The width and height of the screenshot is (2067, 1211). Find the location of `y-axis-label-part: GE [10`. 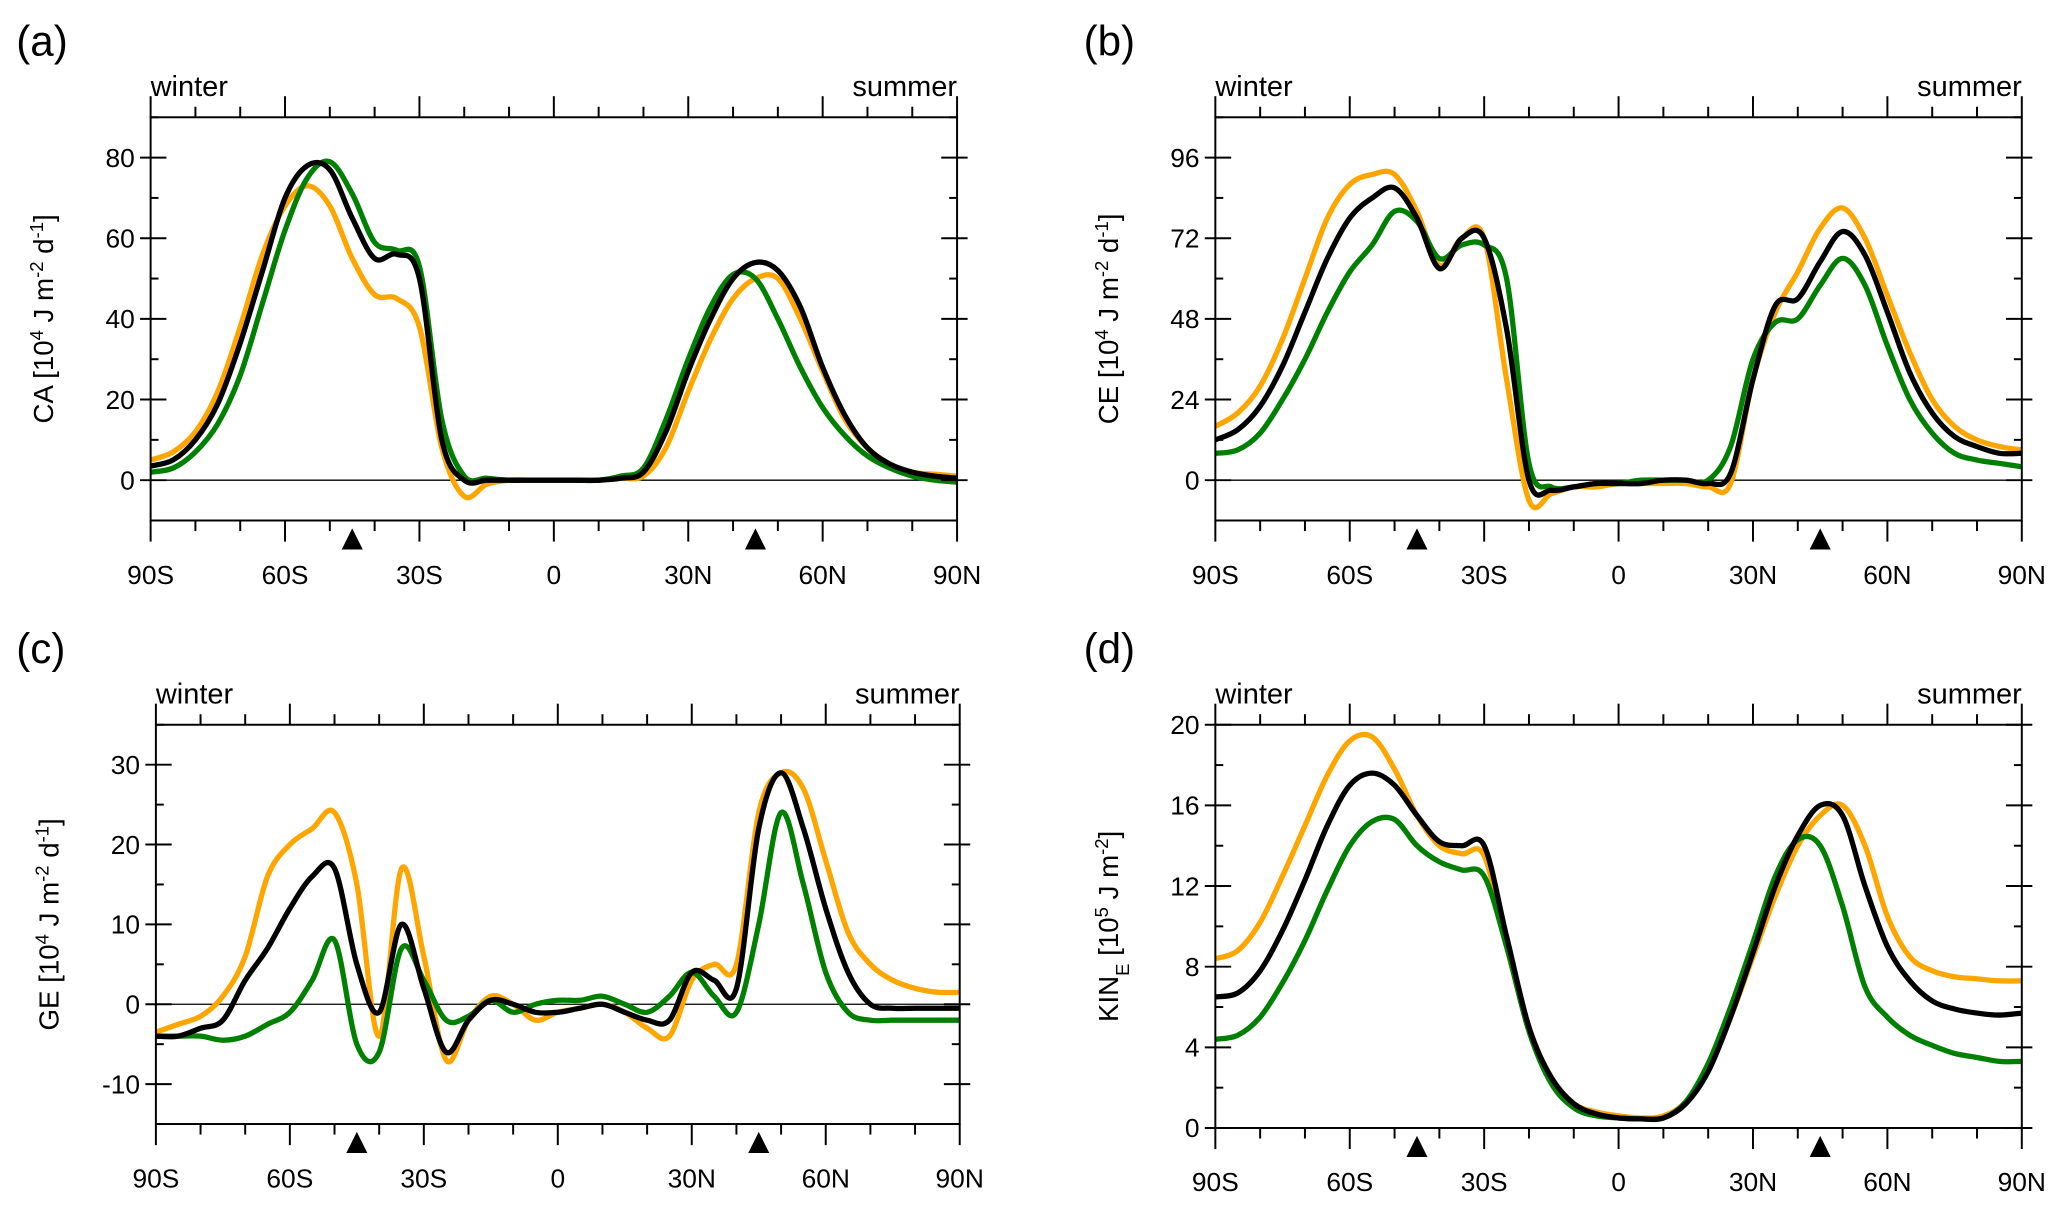

y-axis-label-part: GE [10 is located at coordinates (48, 987).